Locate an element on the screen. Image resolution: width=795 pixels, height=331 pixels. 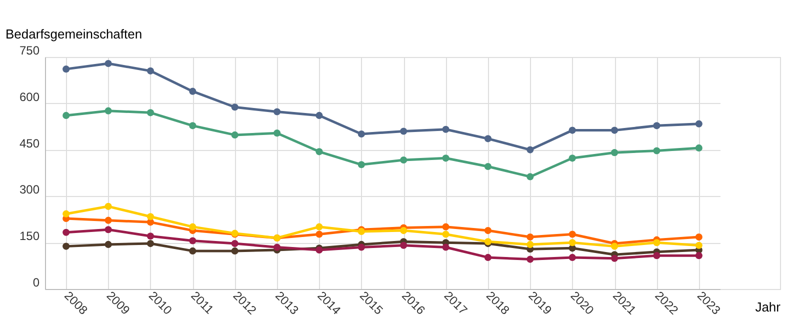
y-tick-label: 300 is located at coordinates (29, 189).